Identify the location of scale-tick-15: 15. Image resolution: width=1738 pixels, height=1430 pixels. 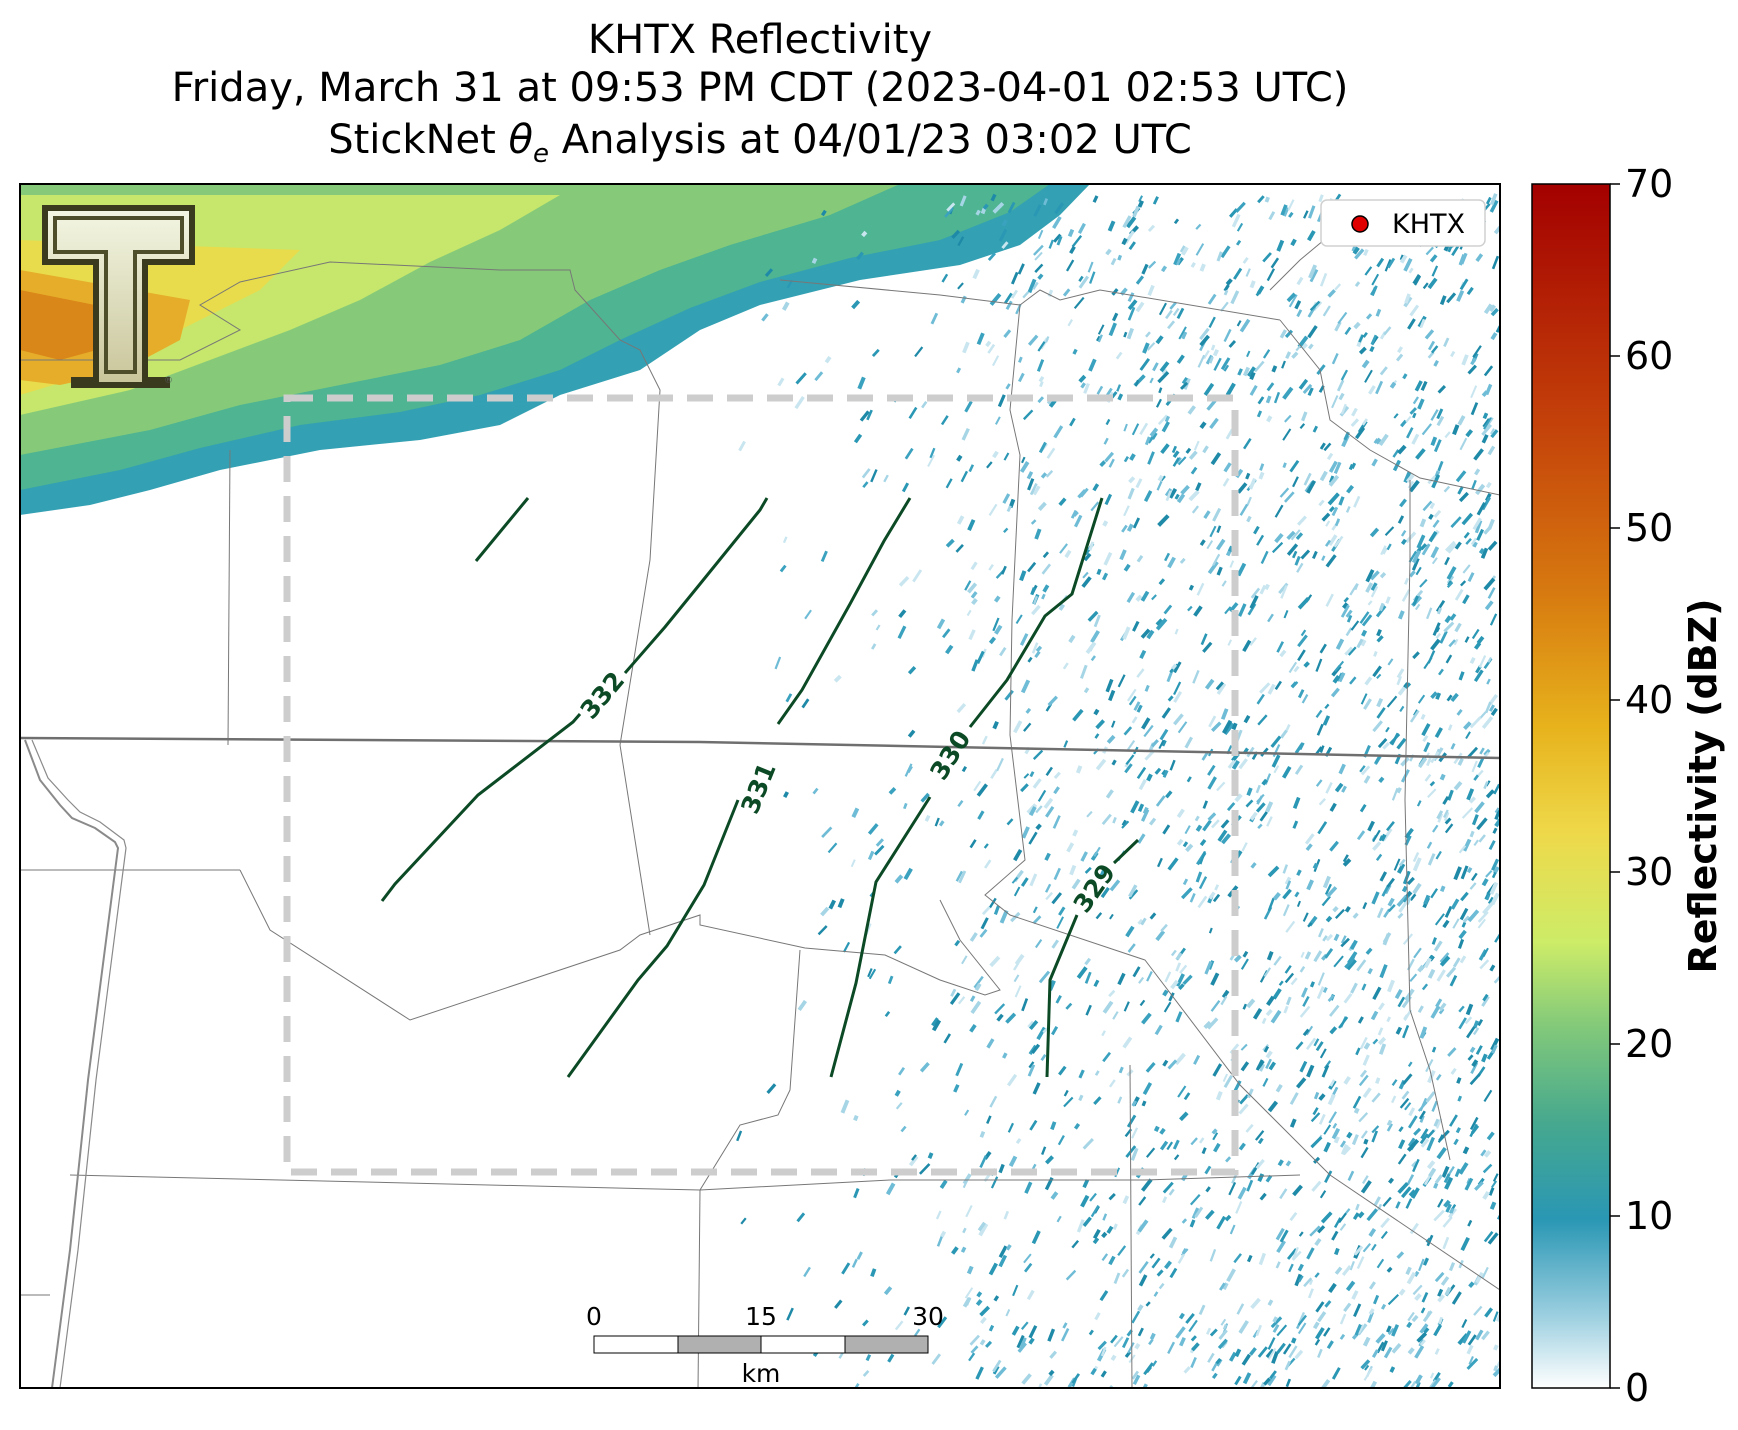
(761, 1316).